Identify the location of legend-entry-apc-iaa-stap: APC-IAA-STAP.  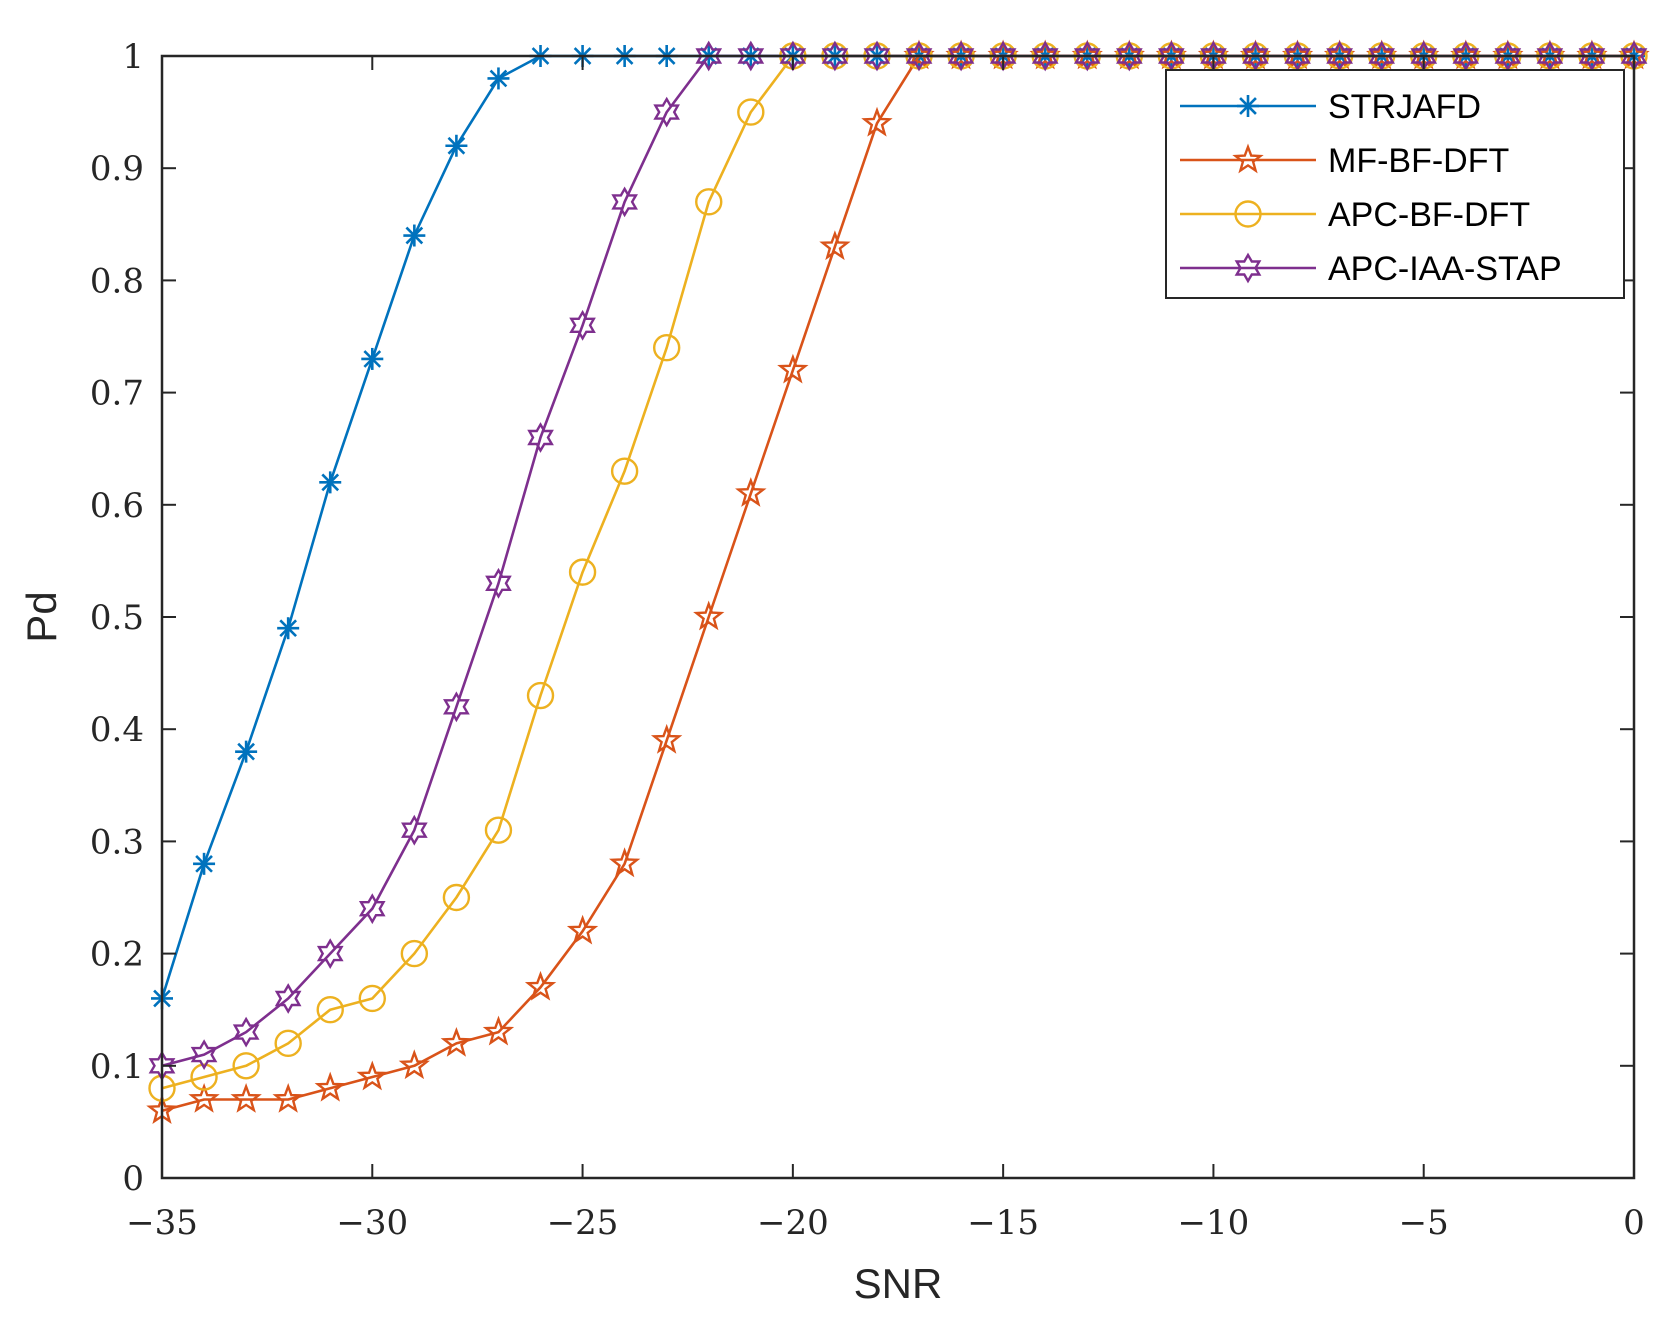
(1371, 269).